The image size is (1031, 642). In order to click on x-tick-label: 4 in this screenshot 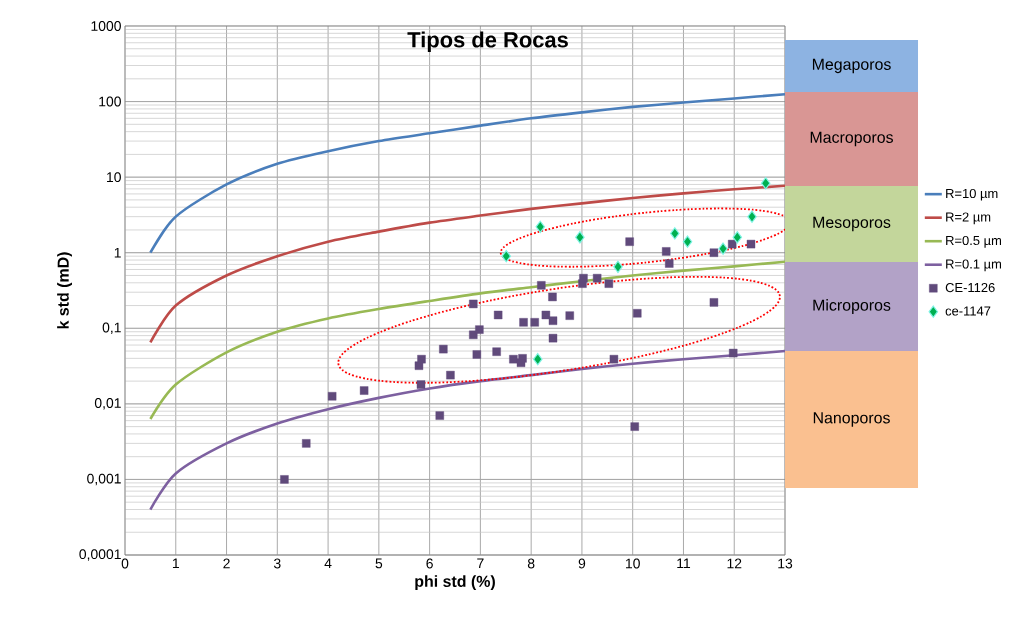, I will do `click(328, 563)`.